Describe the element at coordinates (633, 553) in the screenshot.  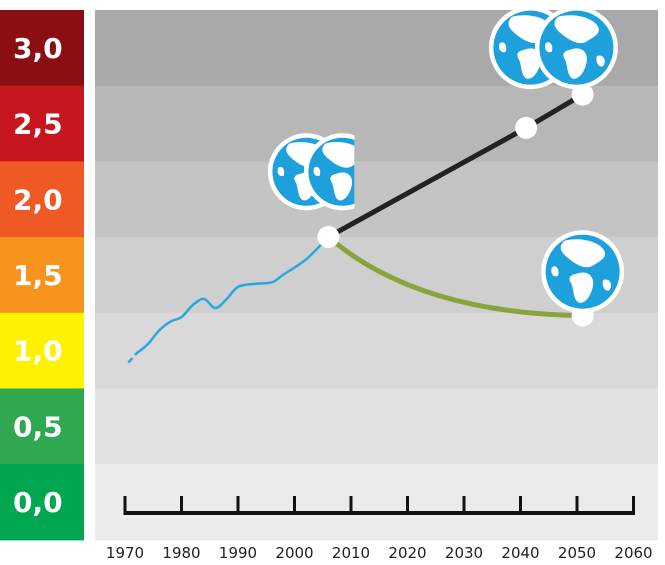
I see `x-tick-label: 2060` at that location.